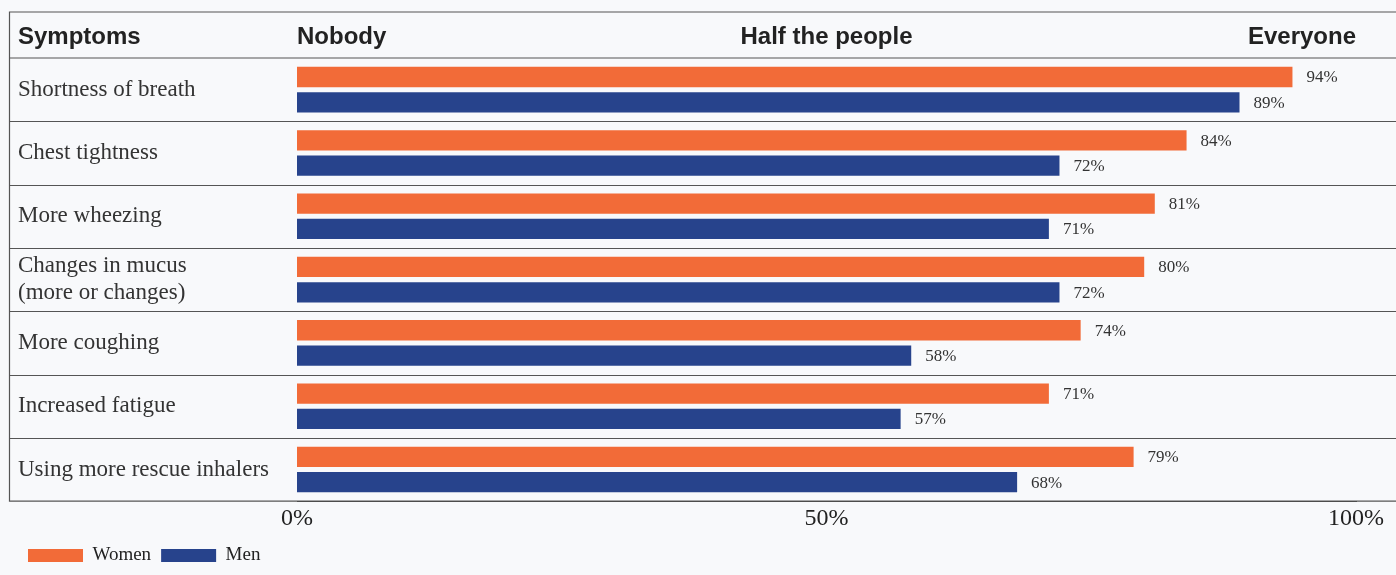 Image resolution: width=1396 pixels, height=575 pixels. Describe the element at coordinates (1356, 516) in the screenshot. I see `x-tick-label: 100%` at that location.